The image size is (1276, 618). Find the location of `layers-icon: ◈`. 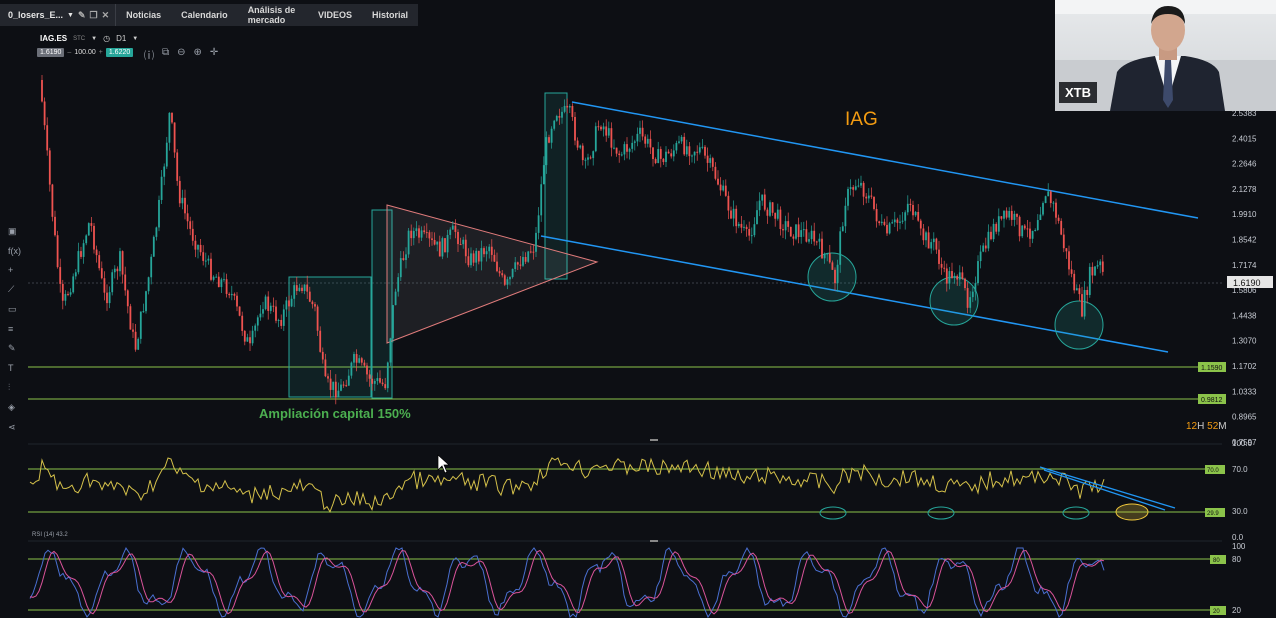

layers-icon: ◈ is located at coordinates (11, 407).